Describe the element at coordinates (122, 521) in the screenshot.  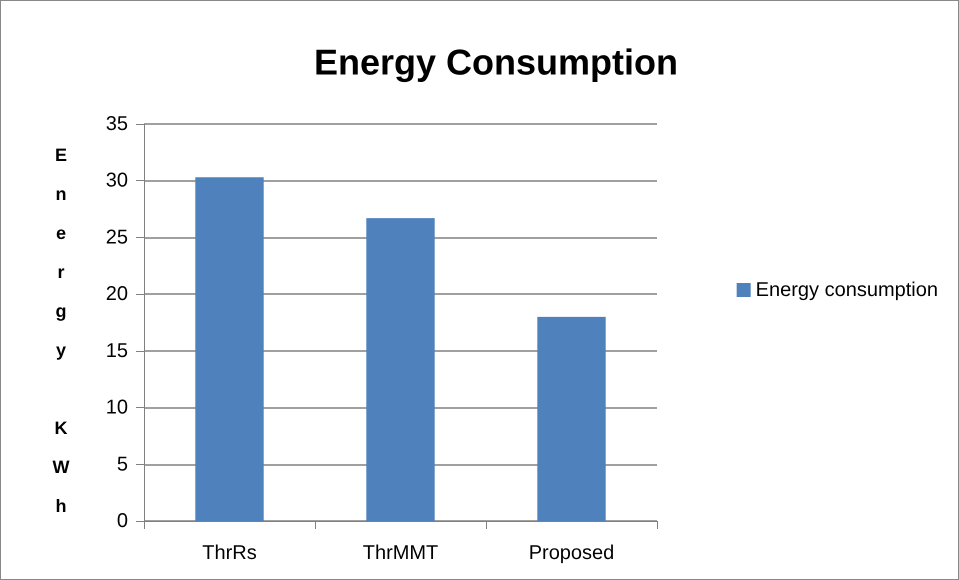
I see `y-tick-label: 0` at that location.